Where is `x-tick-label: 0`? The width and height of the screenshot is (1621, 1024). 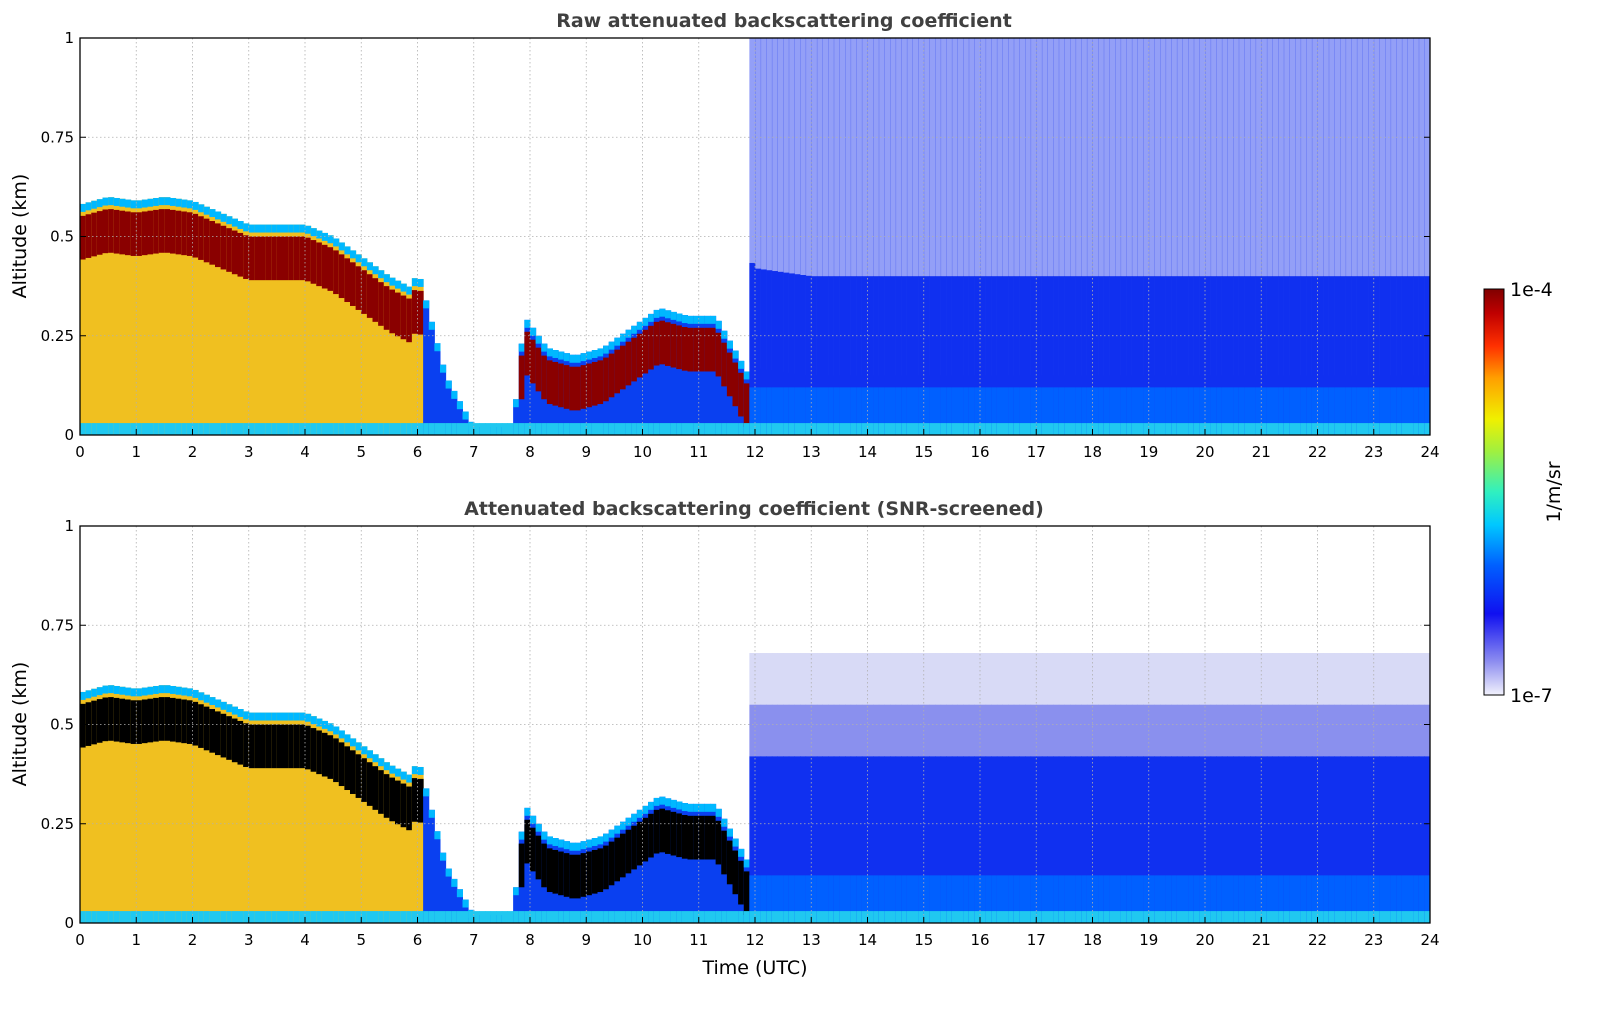
x-tick-label: 0 is located at coordinates (80, 940).